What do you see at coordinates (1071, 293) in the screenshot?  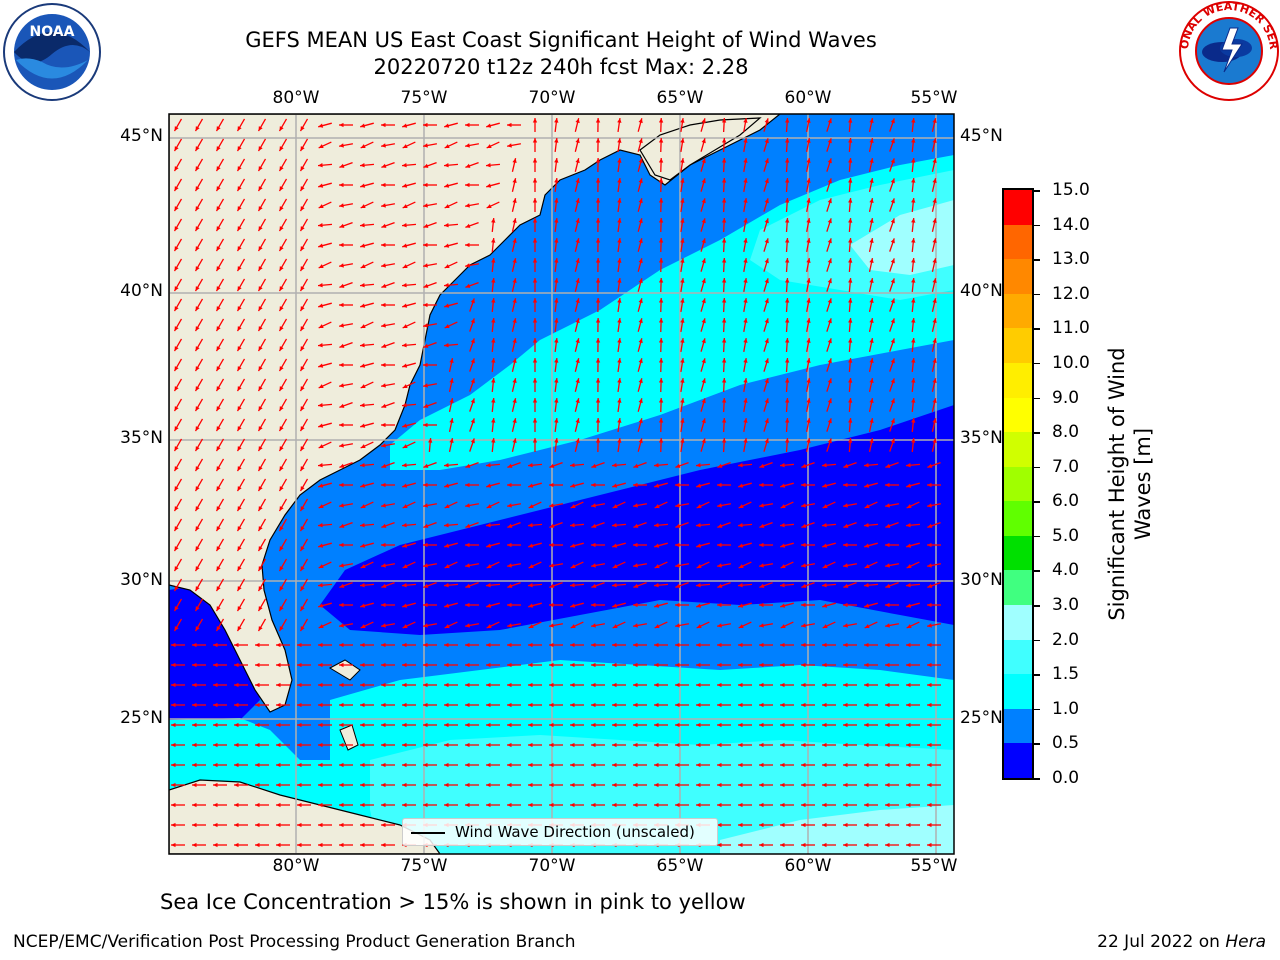 I see `colorbar-tick-label: 12.0` at bounding box center [1071, 293].